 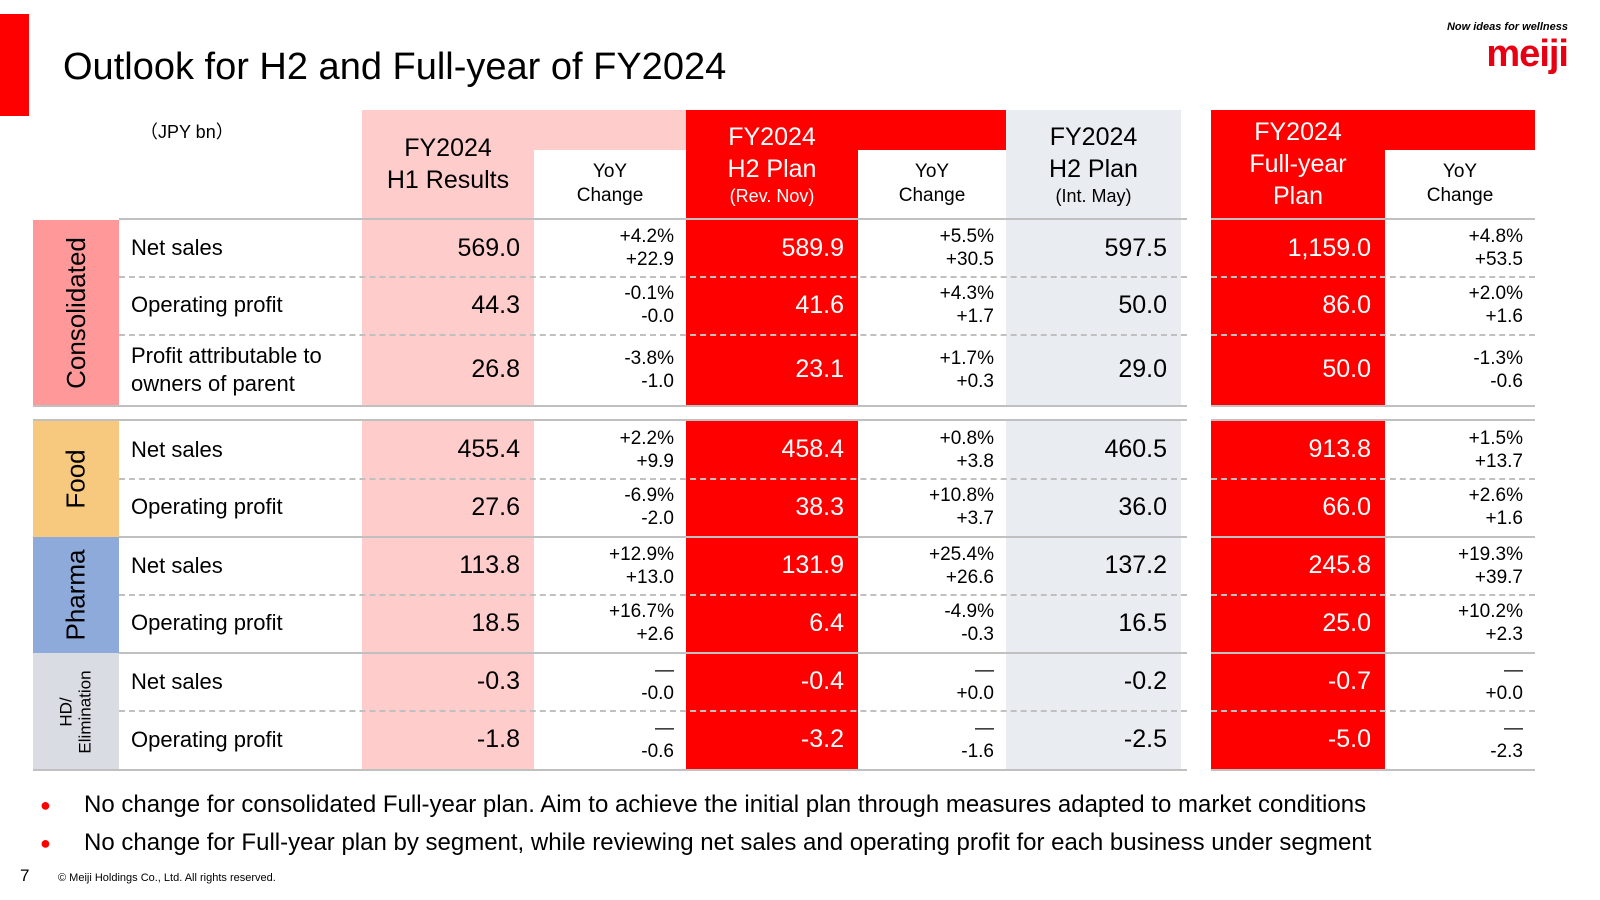 I want to click on fy-plan-value: -0.7, so click(x=1349, y=681).